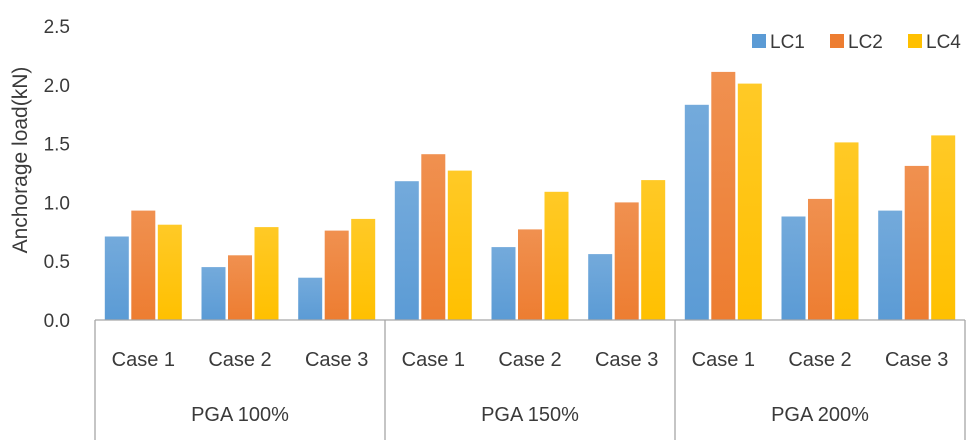  What do you see at coordinates (57, 174) in the screenshot?
I see `y-axis-ticks: 0.0 0.5 1.0 1.5 2.0 2.5` at bounding box center [57, 174].